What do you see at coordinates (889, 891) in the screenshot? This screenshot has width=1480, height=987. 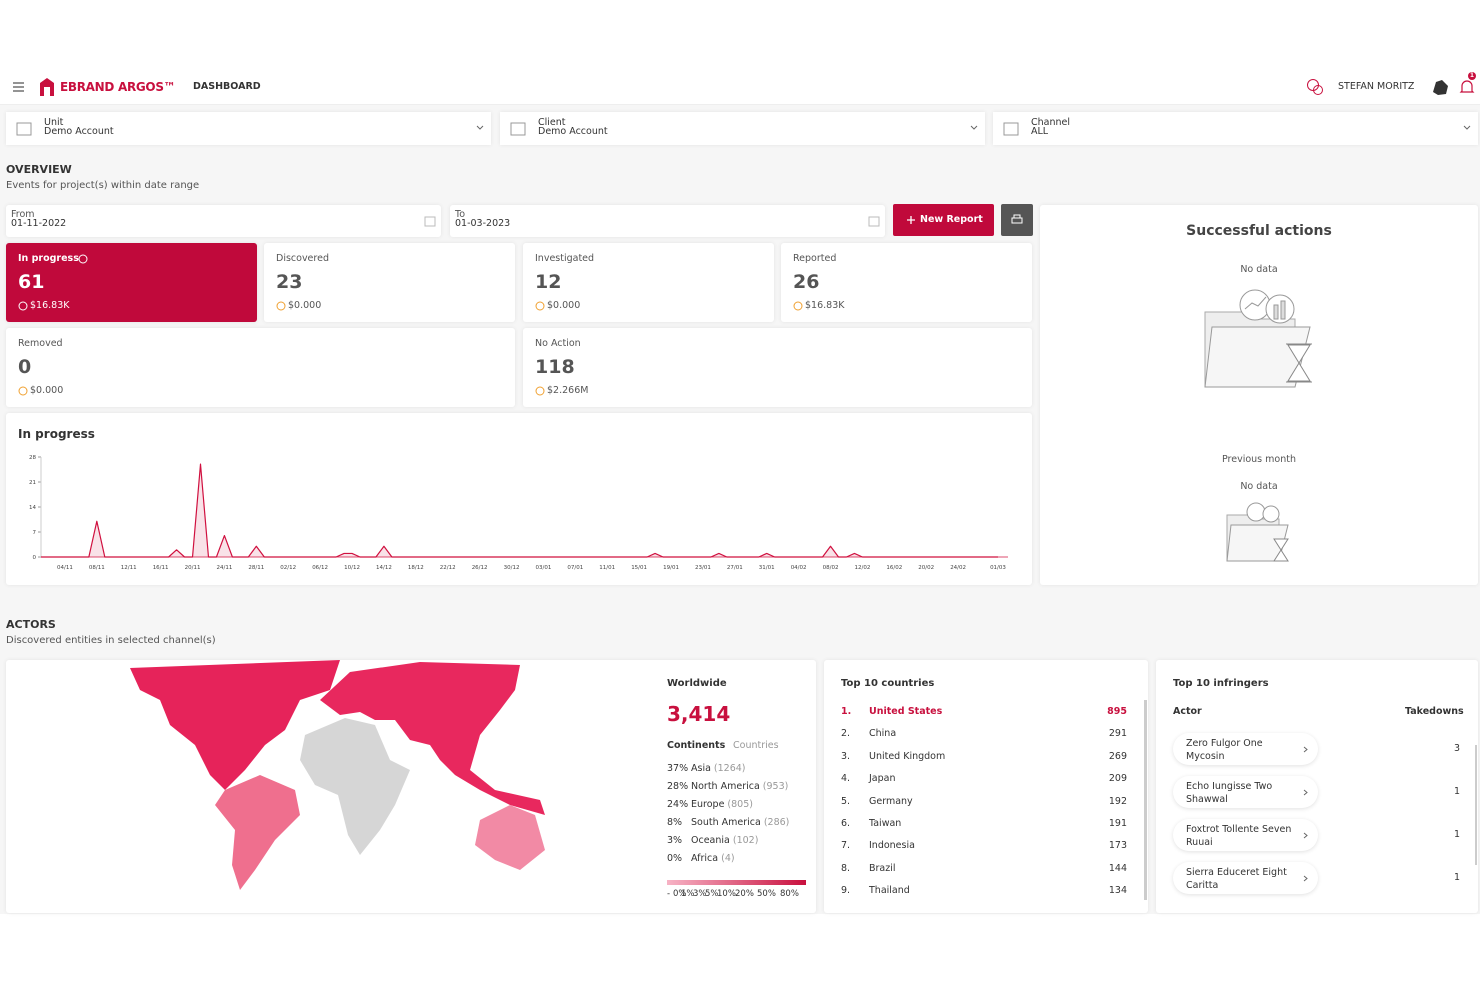 I see `country-name: Thailand` at bounding box center [889, 891].